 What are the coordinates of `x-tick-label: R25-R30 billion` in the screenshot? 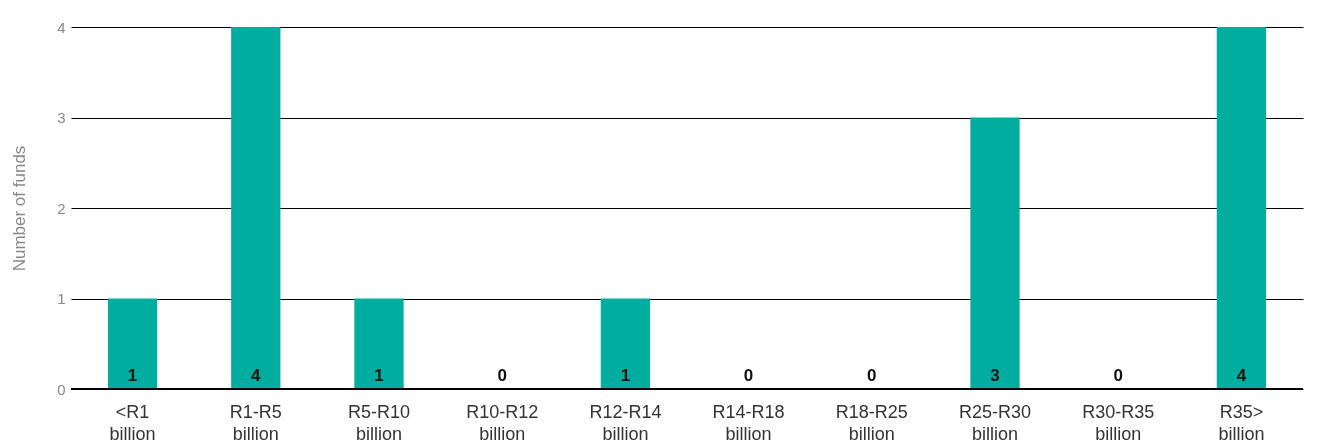 It's located at (995, 422).